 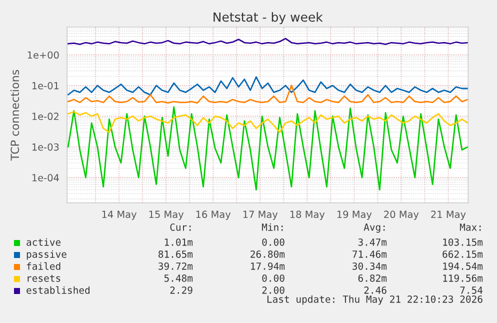 What do you see at coordinates (354, 215) in the screenshot?
I see `x-tick-label: 19 May` at bounding box center [354, 215].